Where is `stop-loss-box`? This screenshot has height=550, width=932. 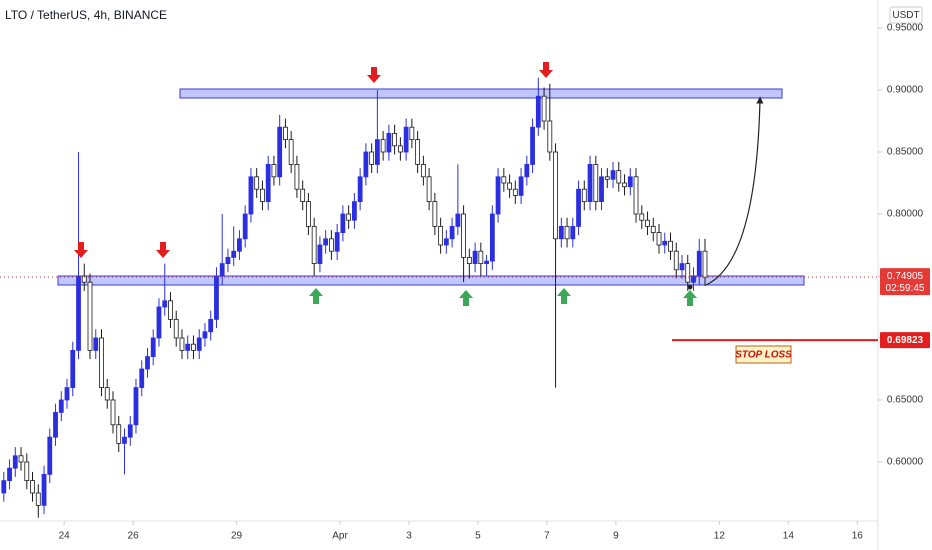
stop-loss-box is located at coordinates (763, 354).